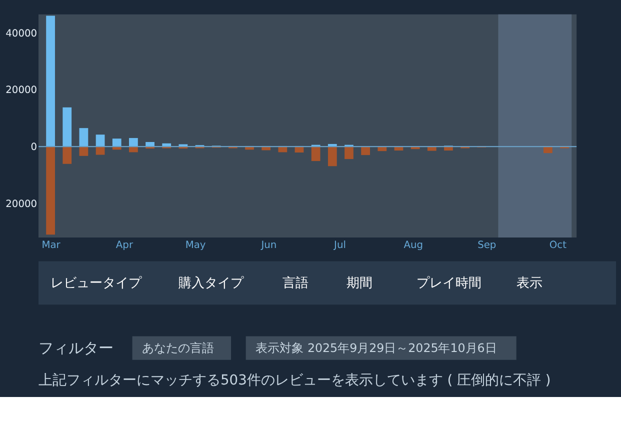 The width and height of the screenshot is (621, 433). I want to click on x-tick-label: Apr, so click(125, 245).